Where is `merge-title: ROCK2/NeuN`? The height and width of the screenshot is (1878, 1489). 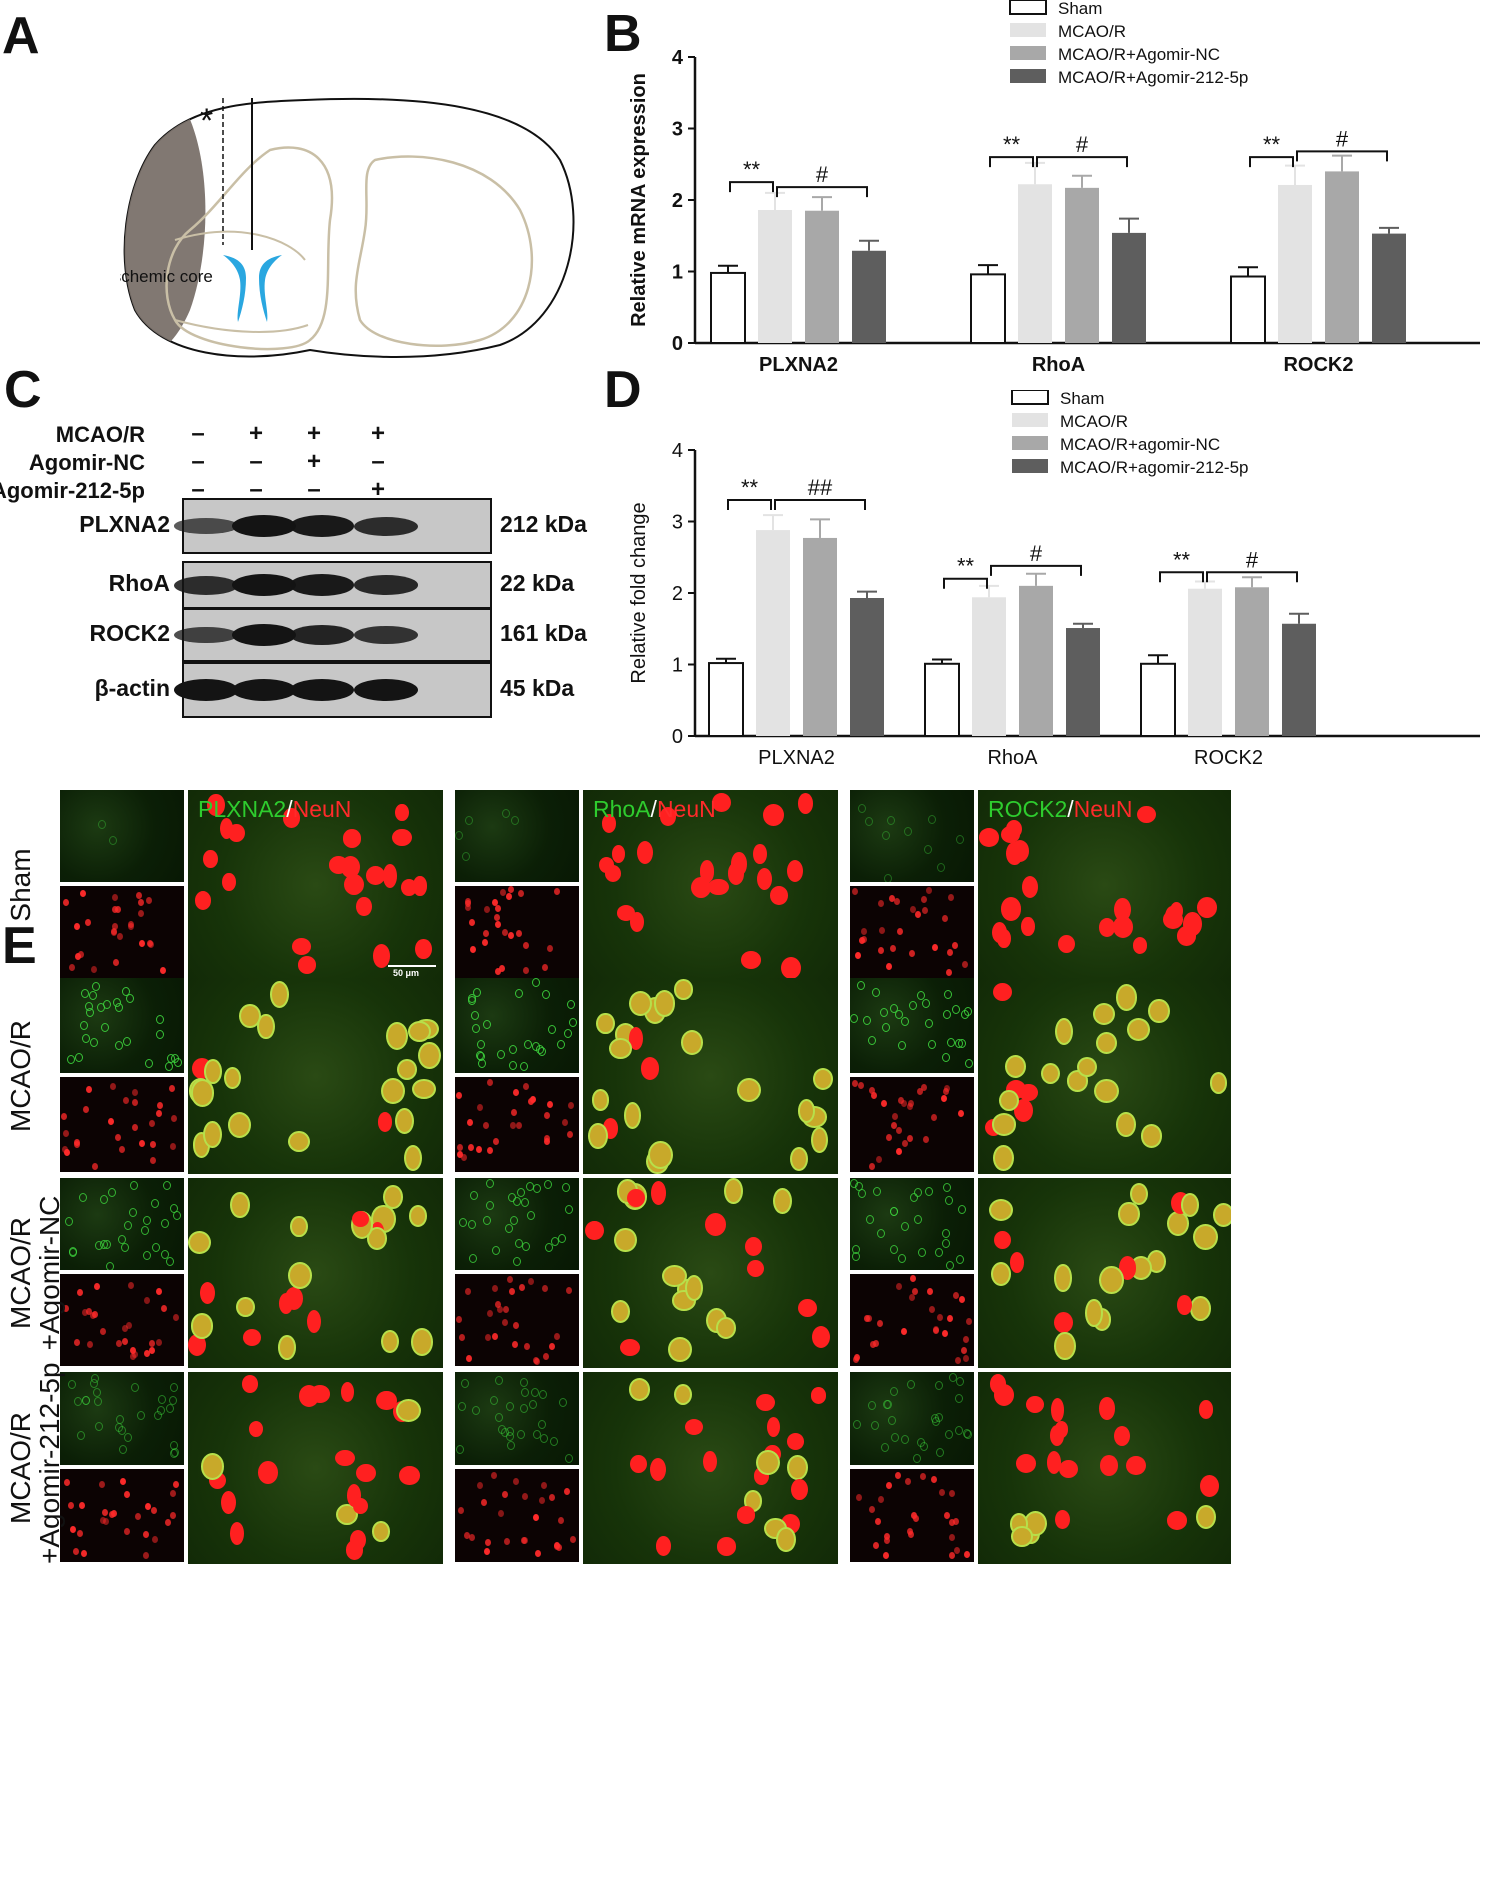 merge-title: ROCK2/NeuN is located at coordinates (1060, 809).